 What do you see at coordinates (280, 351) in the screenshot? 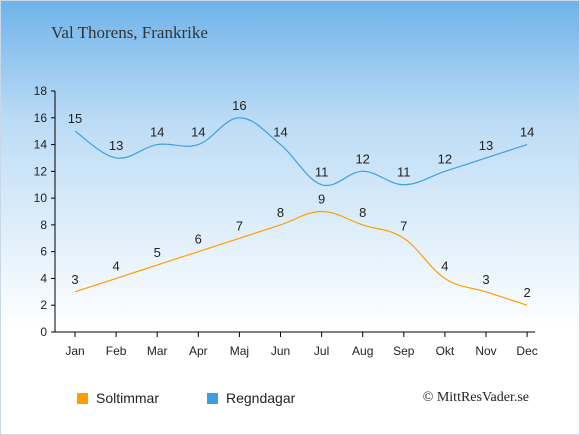
I see `x-tick-label: Jun` at bounding box center [280, 351].